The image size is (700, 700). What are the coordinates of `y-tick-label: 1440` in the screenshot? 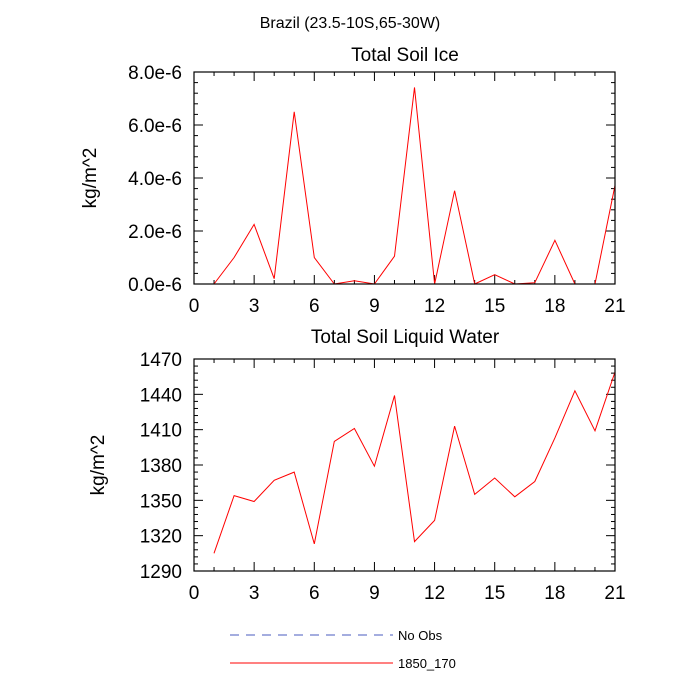 It's located at (161, 395).